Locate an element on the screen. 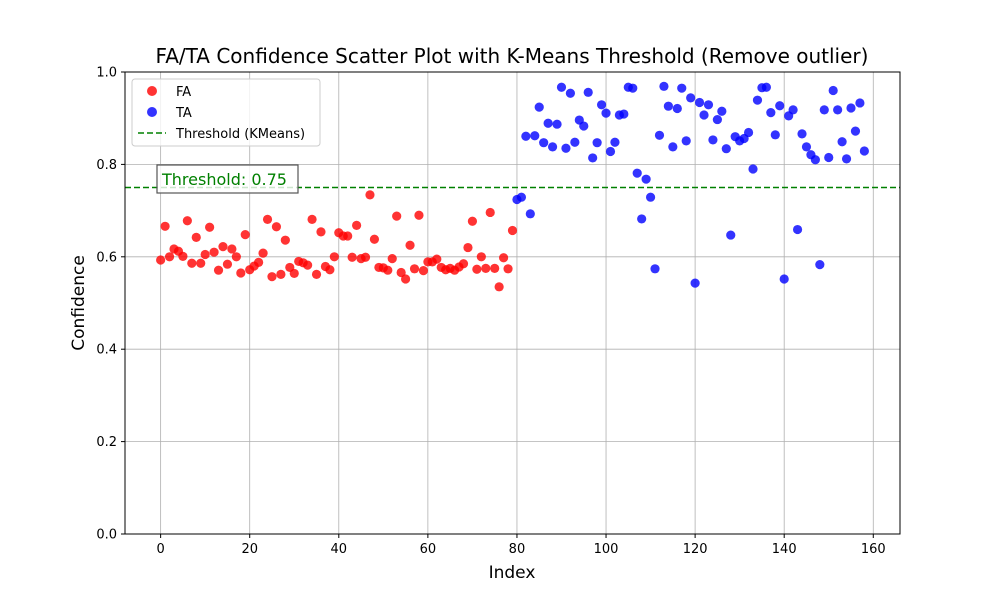 This screenshot has height=600, width=1000. x-tick-label: 40 is located at coordinates (339, 549).